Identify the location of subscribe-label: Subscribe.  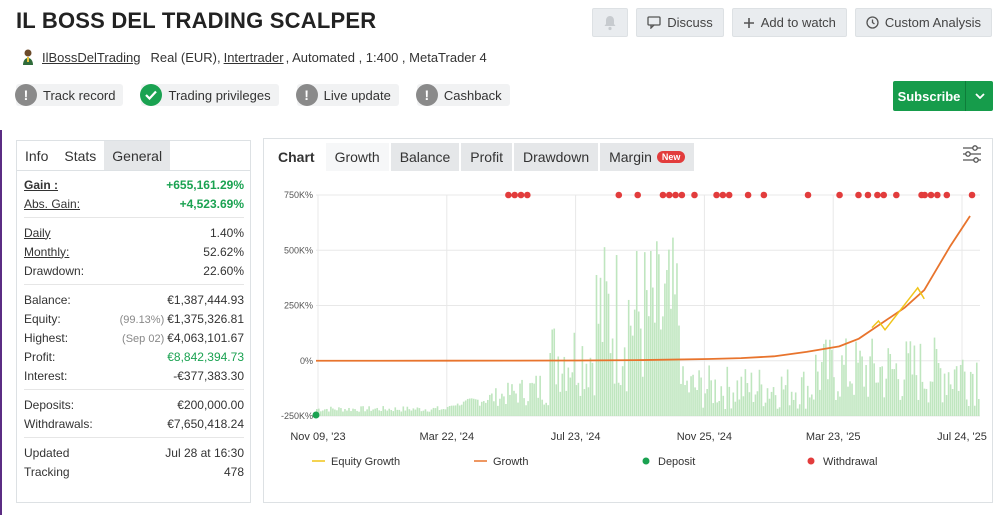
(929, 96).